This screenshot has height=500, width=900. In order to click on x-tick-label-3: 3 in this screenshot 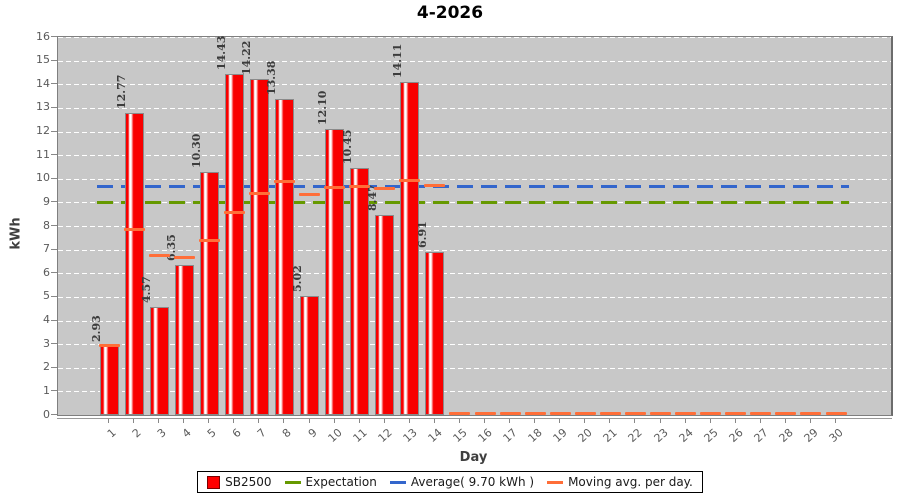, I will do `click(161, 433)`.